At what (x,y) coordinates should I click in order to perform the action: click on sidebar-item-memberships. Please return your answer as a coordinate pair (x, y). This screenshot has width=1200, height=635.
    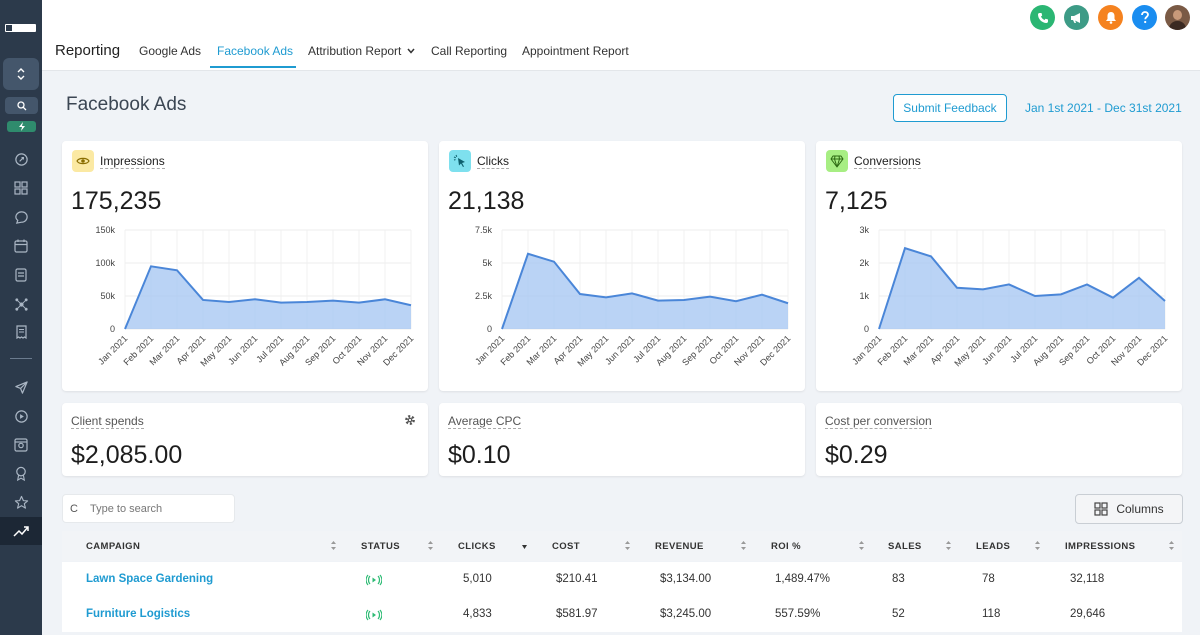
    Looking at the image, I should click on (21, 445).